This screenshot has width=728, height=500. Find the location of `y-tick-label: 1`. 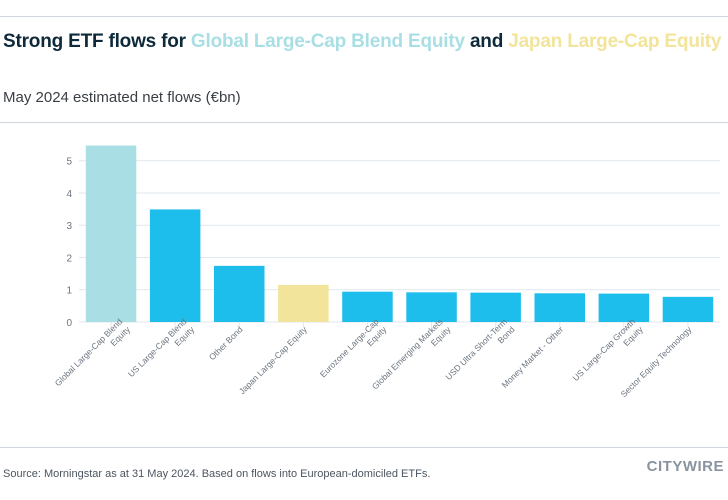

y-tick-label: 1 is located at coordinates (69, 291).